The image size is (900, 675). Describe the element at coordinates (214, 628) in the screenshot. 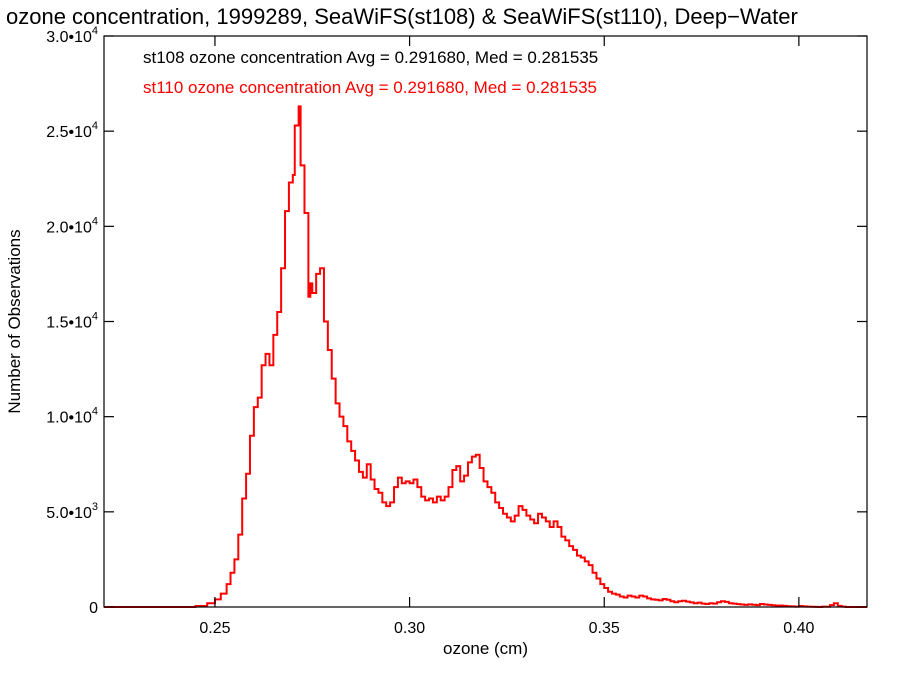

I see `x-tick-label: 0.25` at that location.